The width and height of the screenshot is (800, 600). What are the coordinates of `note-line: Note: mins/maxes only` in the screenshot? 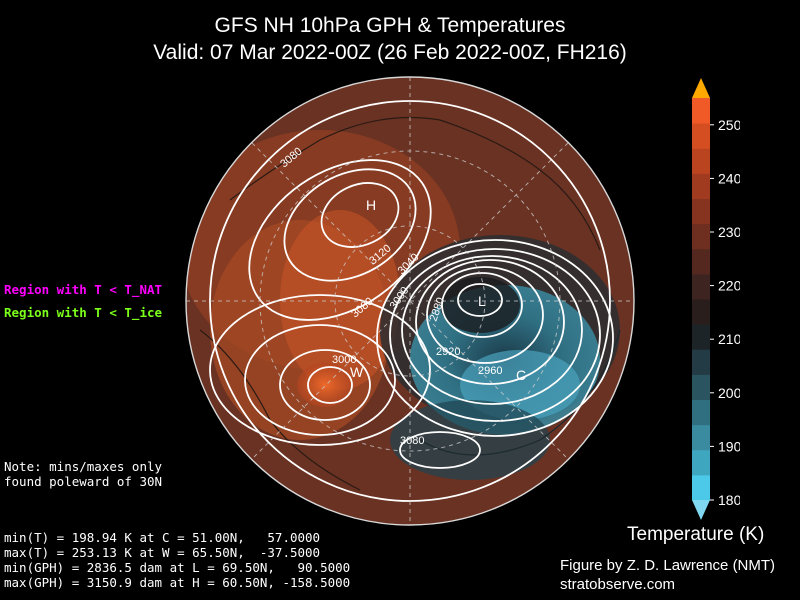 It's located at (83, 466).